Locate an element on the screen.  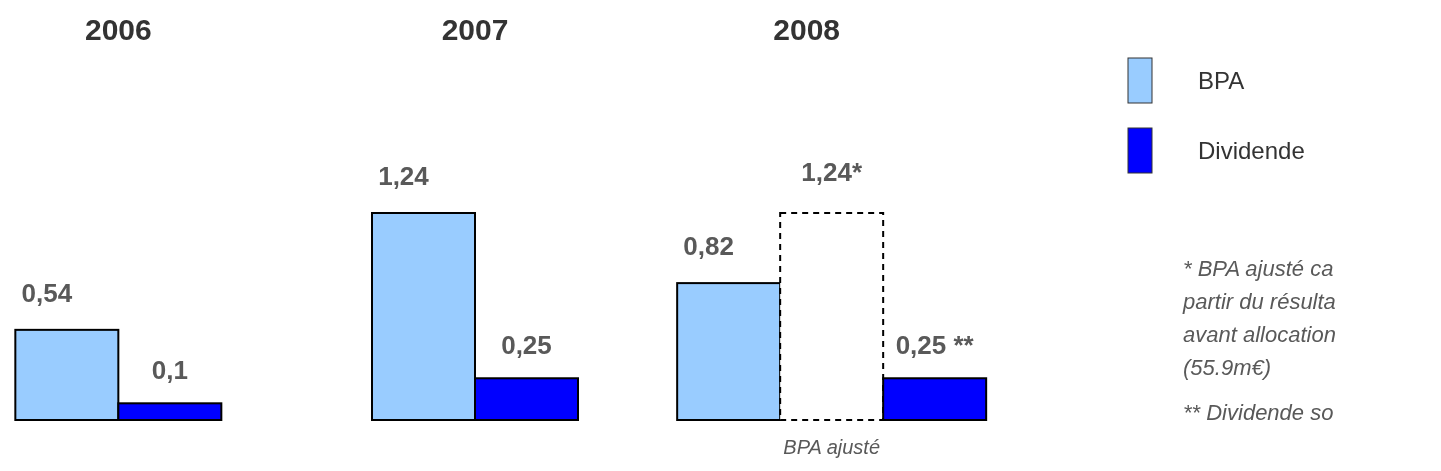
data-label: 0,25 is located at coordinates (526, 345).